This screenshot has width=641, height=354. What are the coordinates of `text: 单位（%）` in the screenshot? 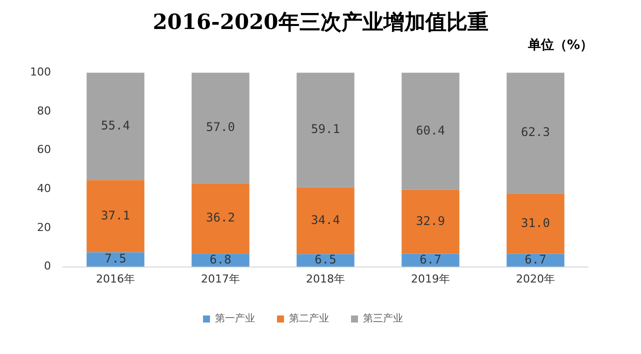 It's located at (560, 45).